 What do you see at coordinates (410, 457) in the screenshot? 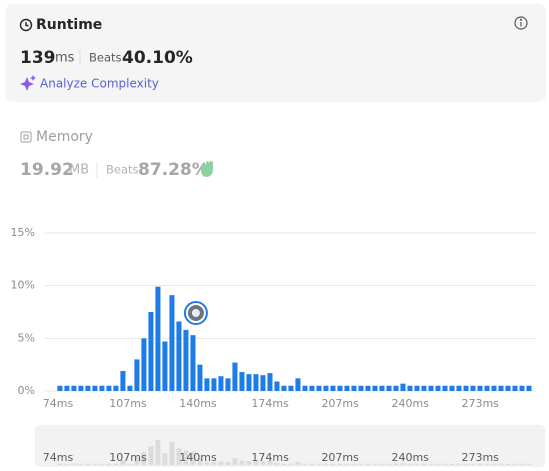
I see `overview-tick-label: 240ms` at bounding box center [410, 457].